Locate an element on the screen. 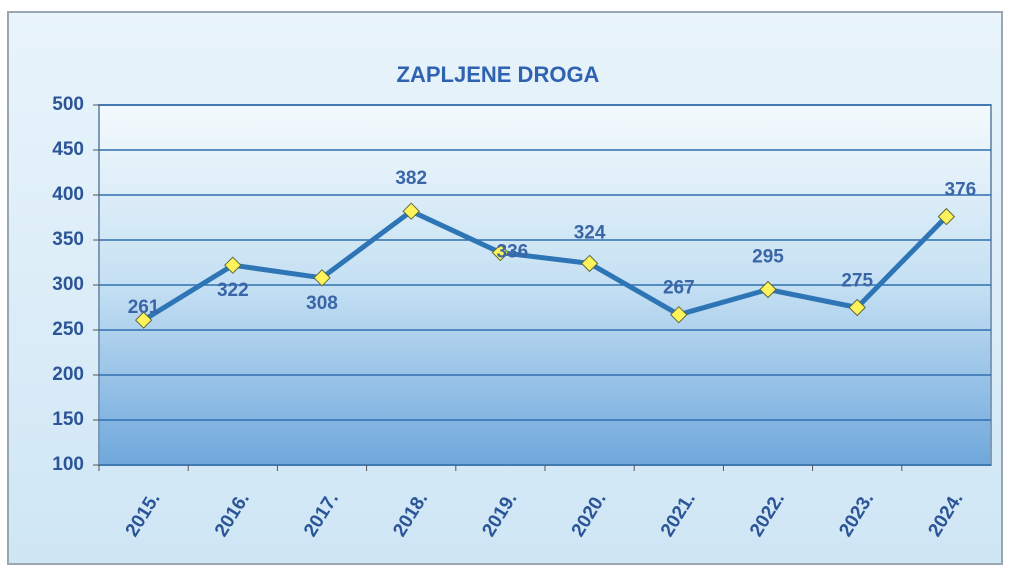 This screenshot has height=572, width=1011. data-label: 324 is located at coordinates (590, 232).